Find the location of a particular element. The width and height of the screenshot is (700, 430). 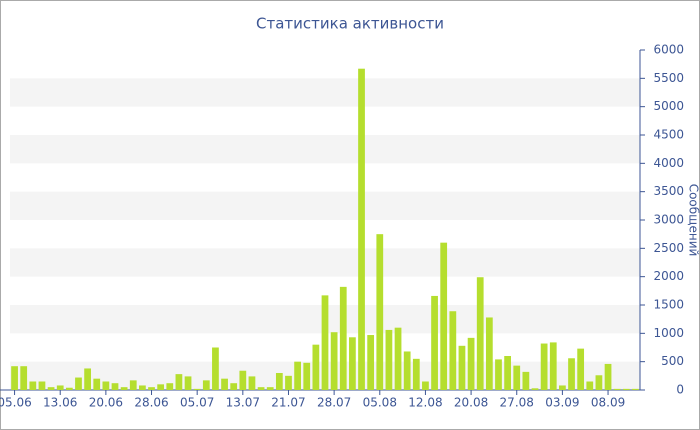

x-tick-label: 03.09 is located at coordinates (562, 403).